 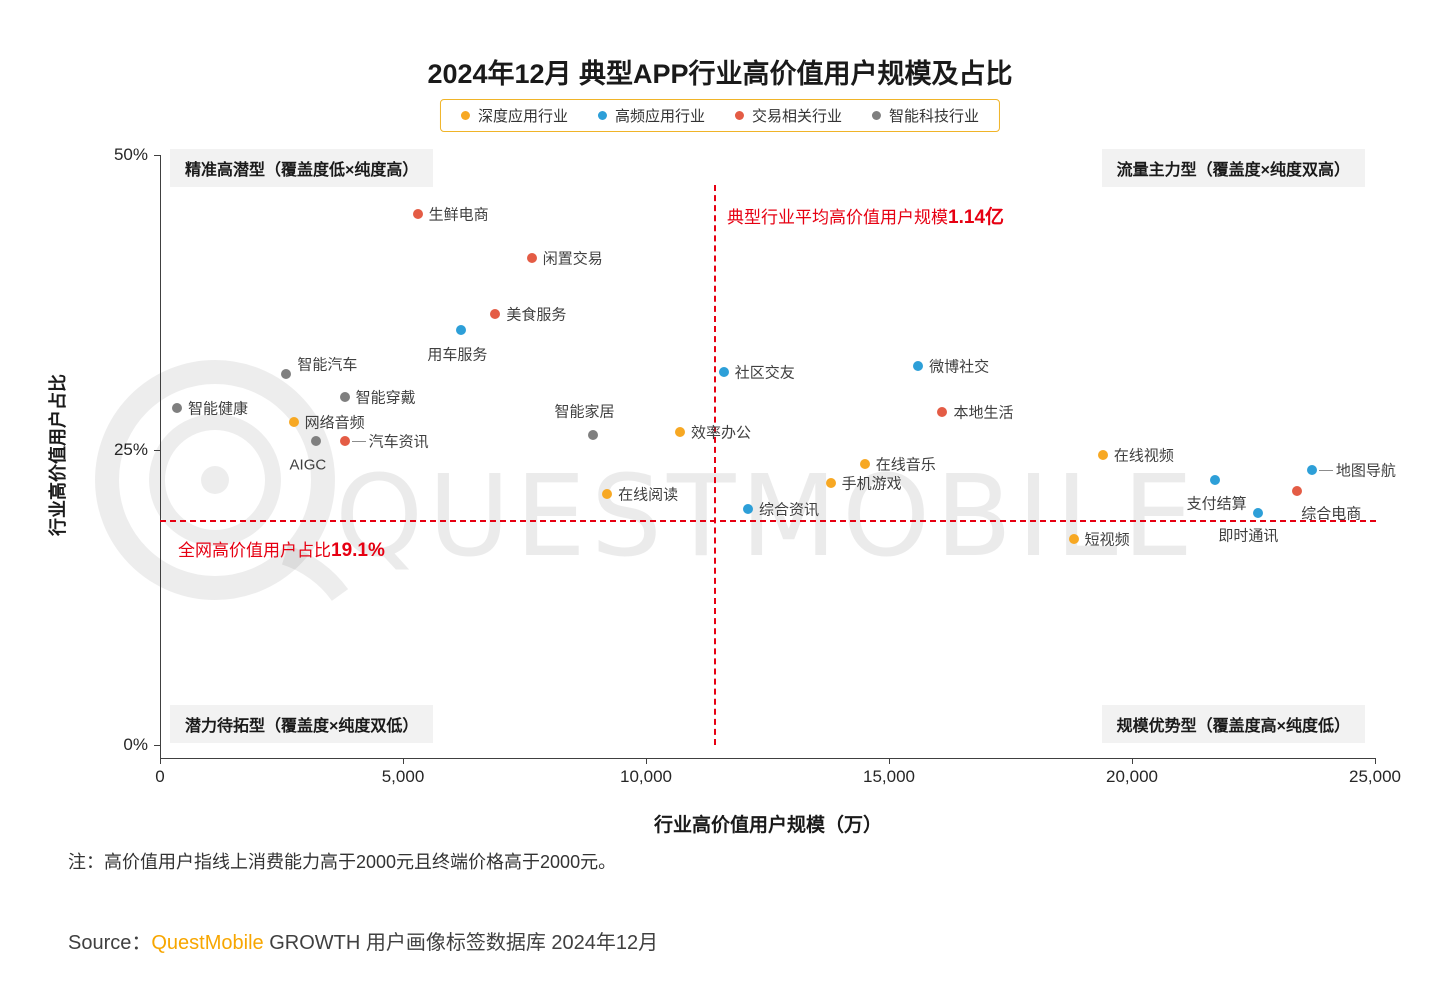 What do you see at coordinates (358, 550) in the screenshot?
I see `annotation-network-ratio-value: 19.1%` at bounding box center [358, 550].